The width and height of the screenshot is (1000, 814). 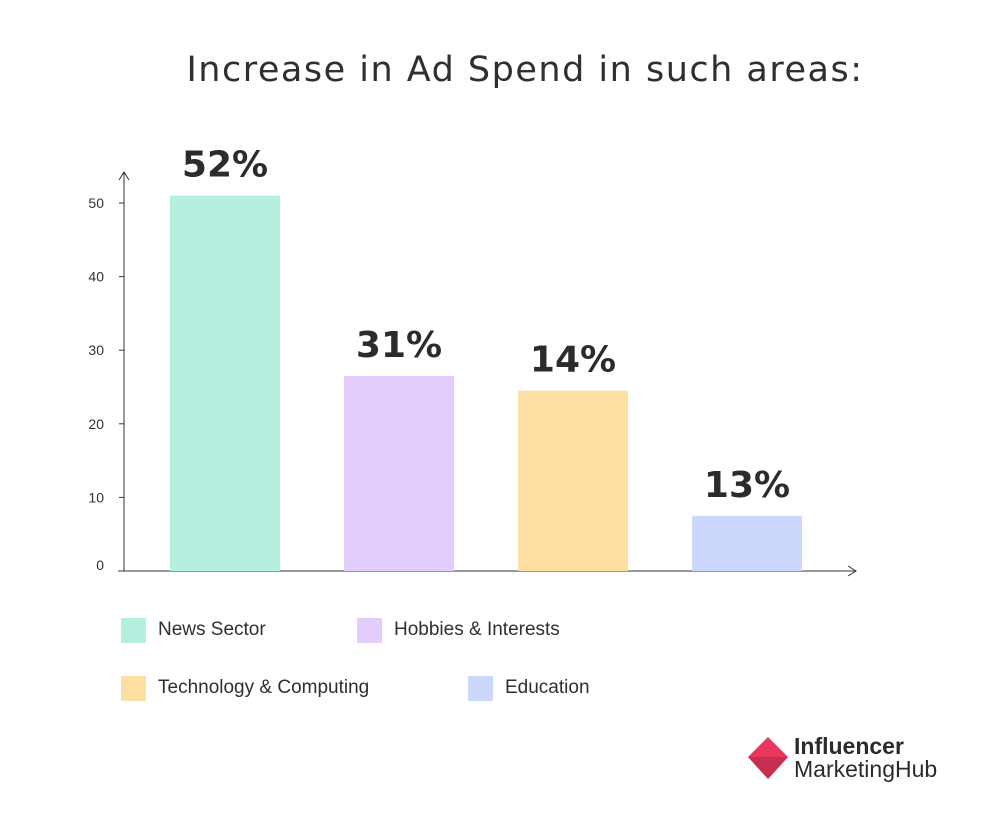 I want to click on y-axis-arrow, so click(x=124, y=176).